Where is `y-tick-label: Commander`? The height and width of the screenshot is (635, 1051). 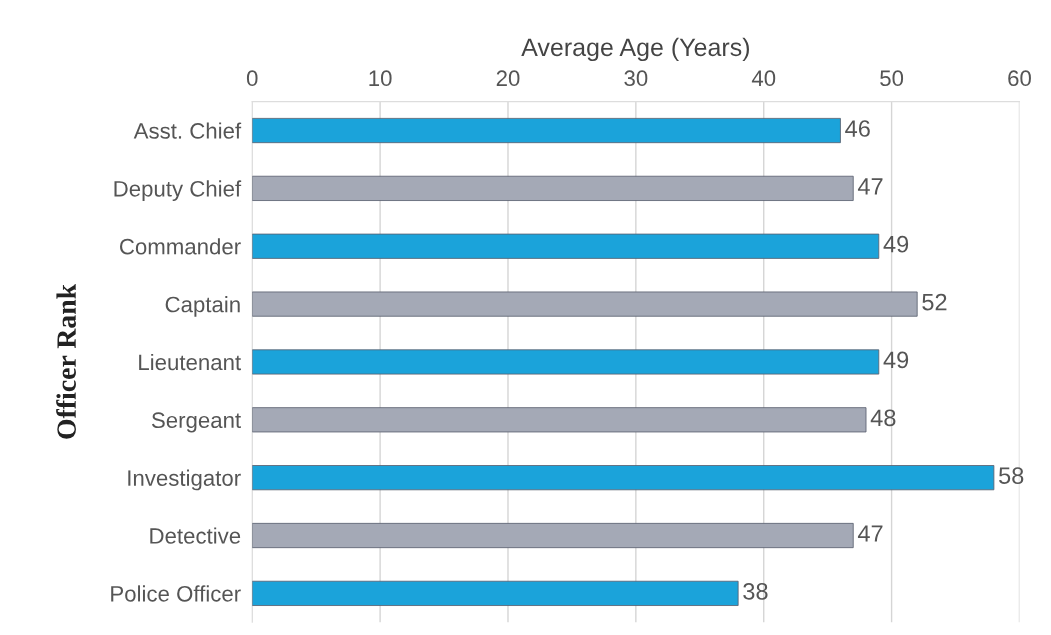
y-tick-label: Commander is located at coordinates (180, 246).